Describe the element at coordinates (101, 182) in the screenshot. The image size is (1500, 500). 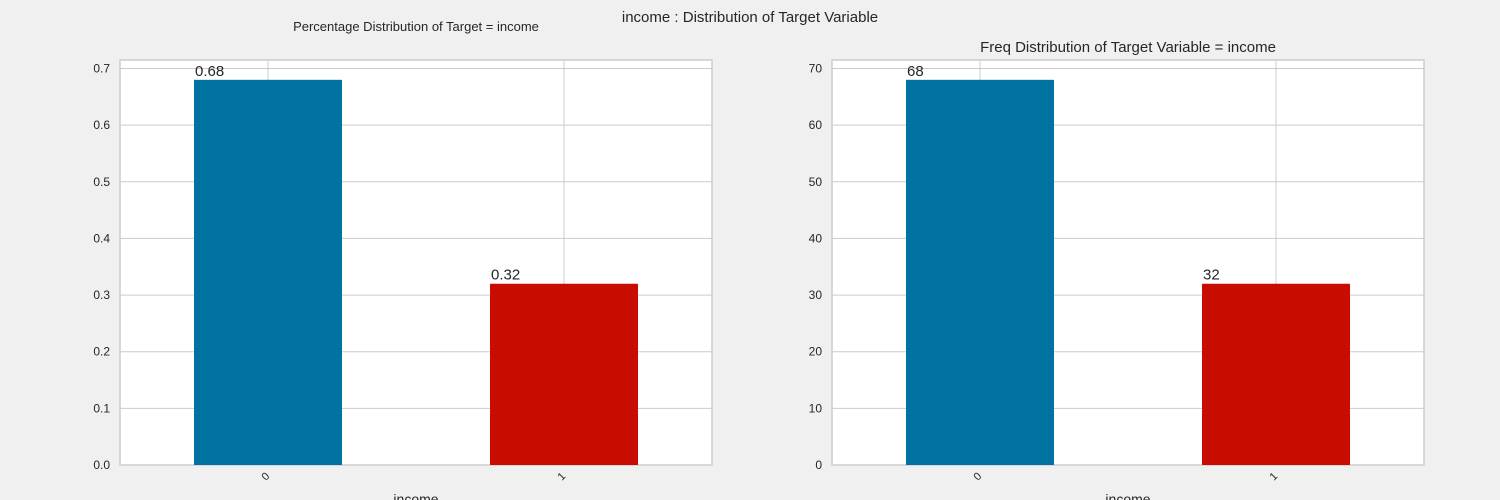
I see `y-tick-label: 0.5` at that location.